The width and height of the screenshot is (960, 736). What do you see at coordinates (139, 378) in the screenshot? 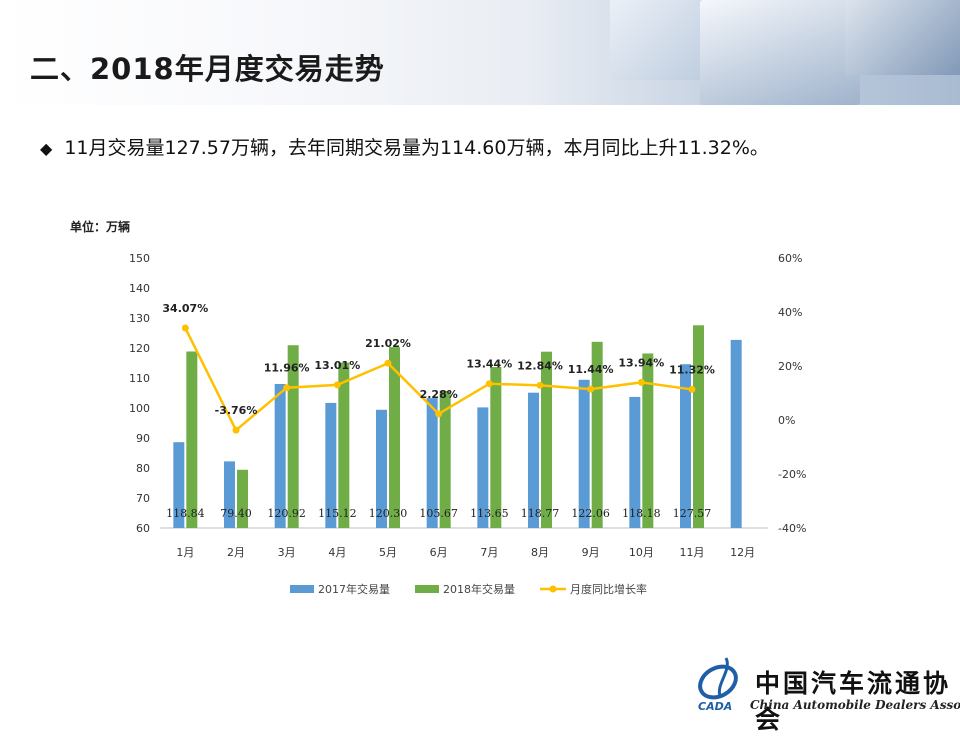
I see `y-tick-label: 110` at bounding box center [139, 378].